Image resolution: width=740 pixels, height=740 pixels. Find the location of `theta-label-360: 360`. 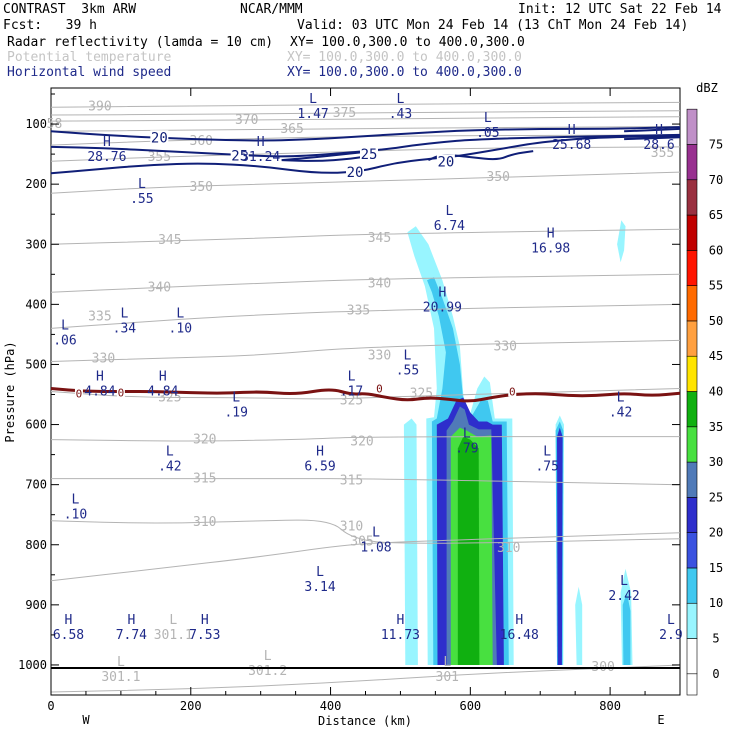

theta-label-360: 360 is located at coordinates (201, 141).